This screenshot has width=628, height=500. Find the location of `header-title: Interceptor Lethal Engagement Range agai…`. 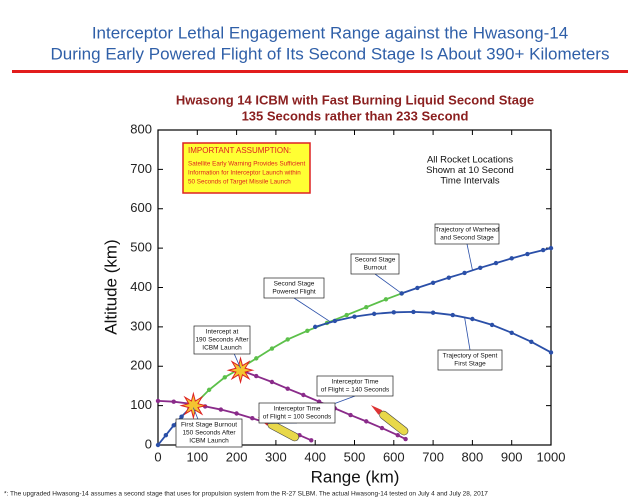

header-title: Interceptor Lethal Engagement Range agai… is located at coordinates (330, 32).